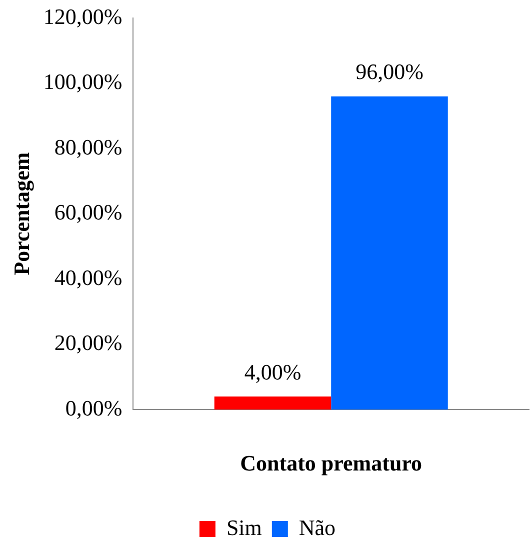 Image resolution: width=531 pixels, height=556 pixels. I want to click on data-label: 4,00%, so click(273, 371).